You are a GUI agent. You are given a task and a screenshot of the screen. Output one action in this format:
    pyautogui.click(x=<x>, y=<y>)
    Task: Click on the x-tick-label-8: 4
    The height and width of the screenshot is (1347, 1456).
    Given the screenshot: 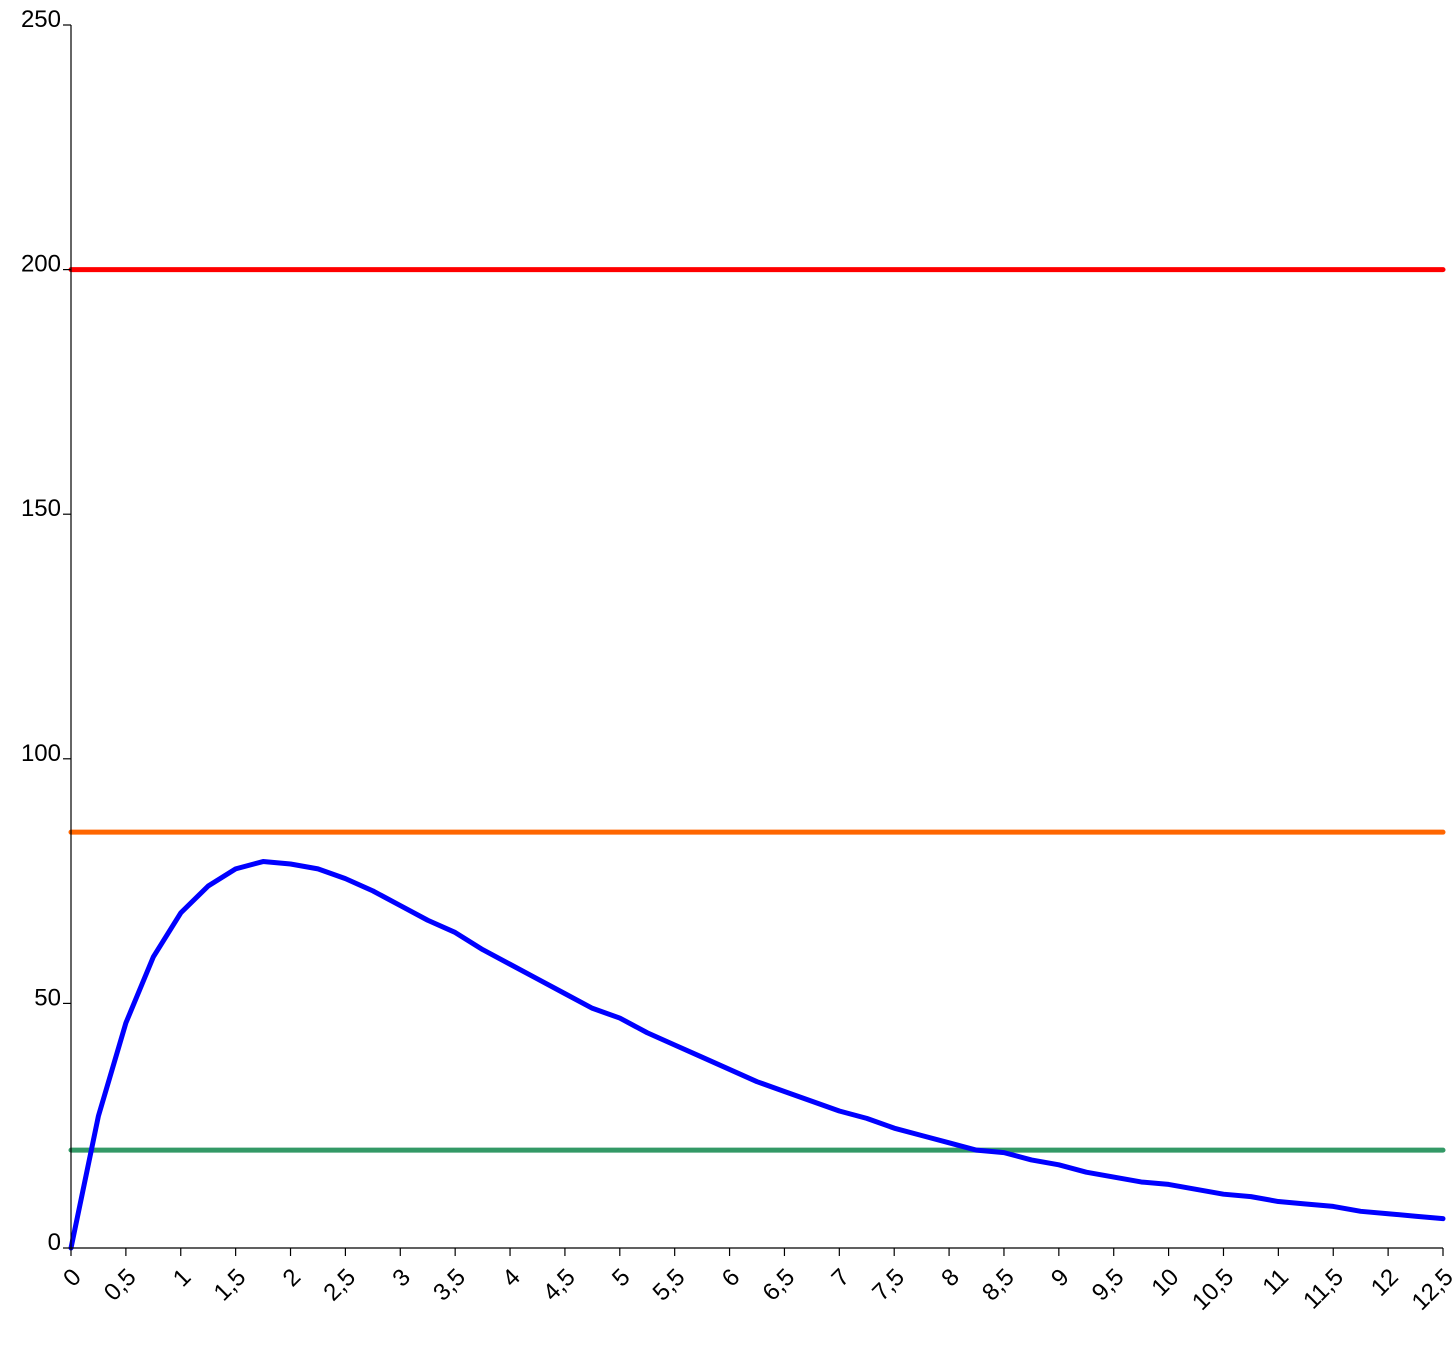 What is the action you would take?
    pyautogui.click(x=511, y=1278)
    